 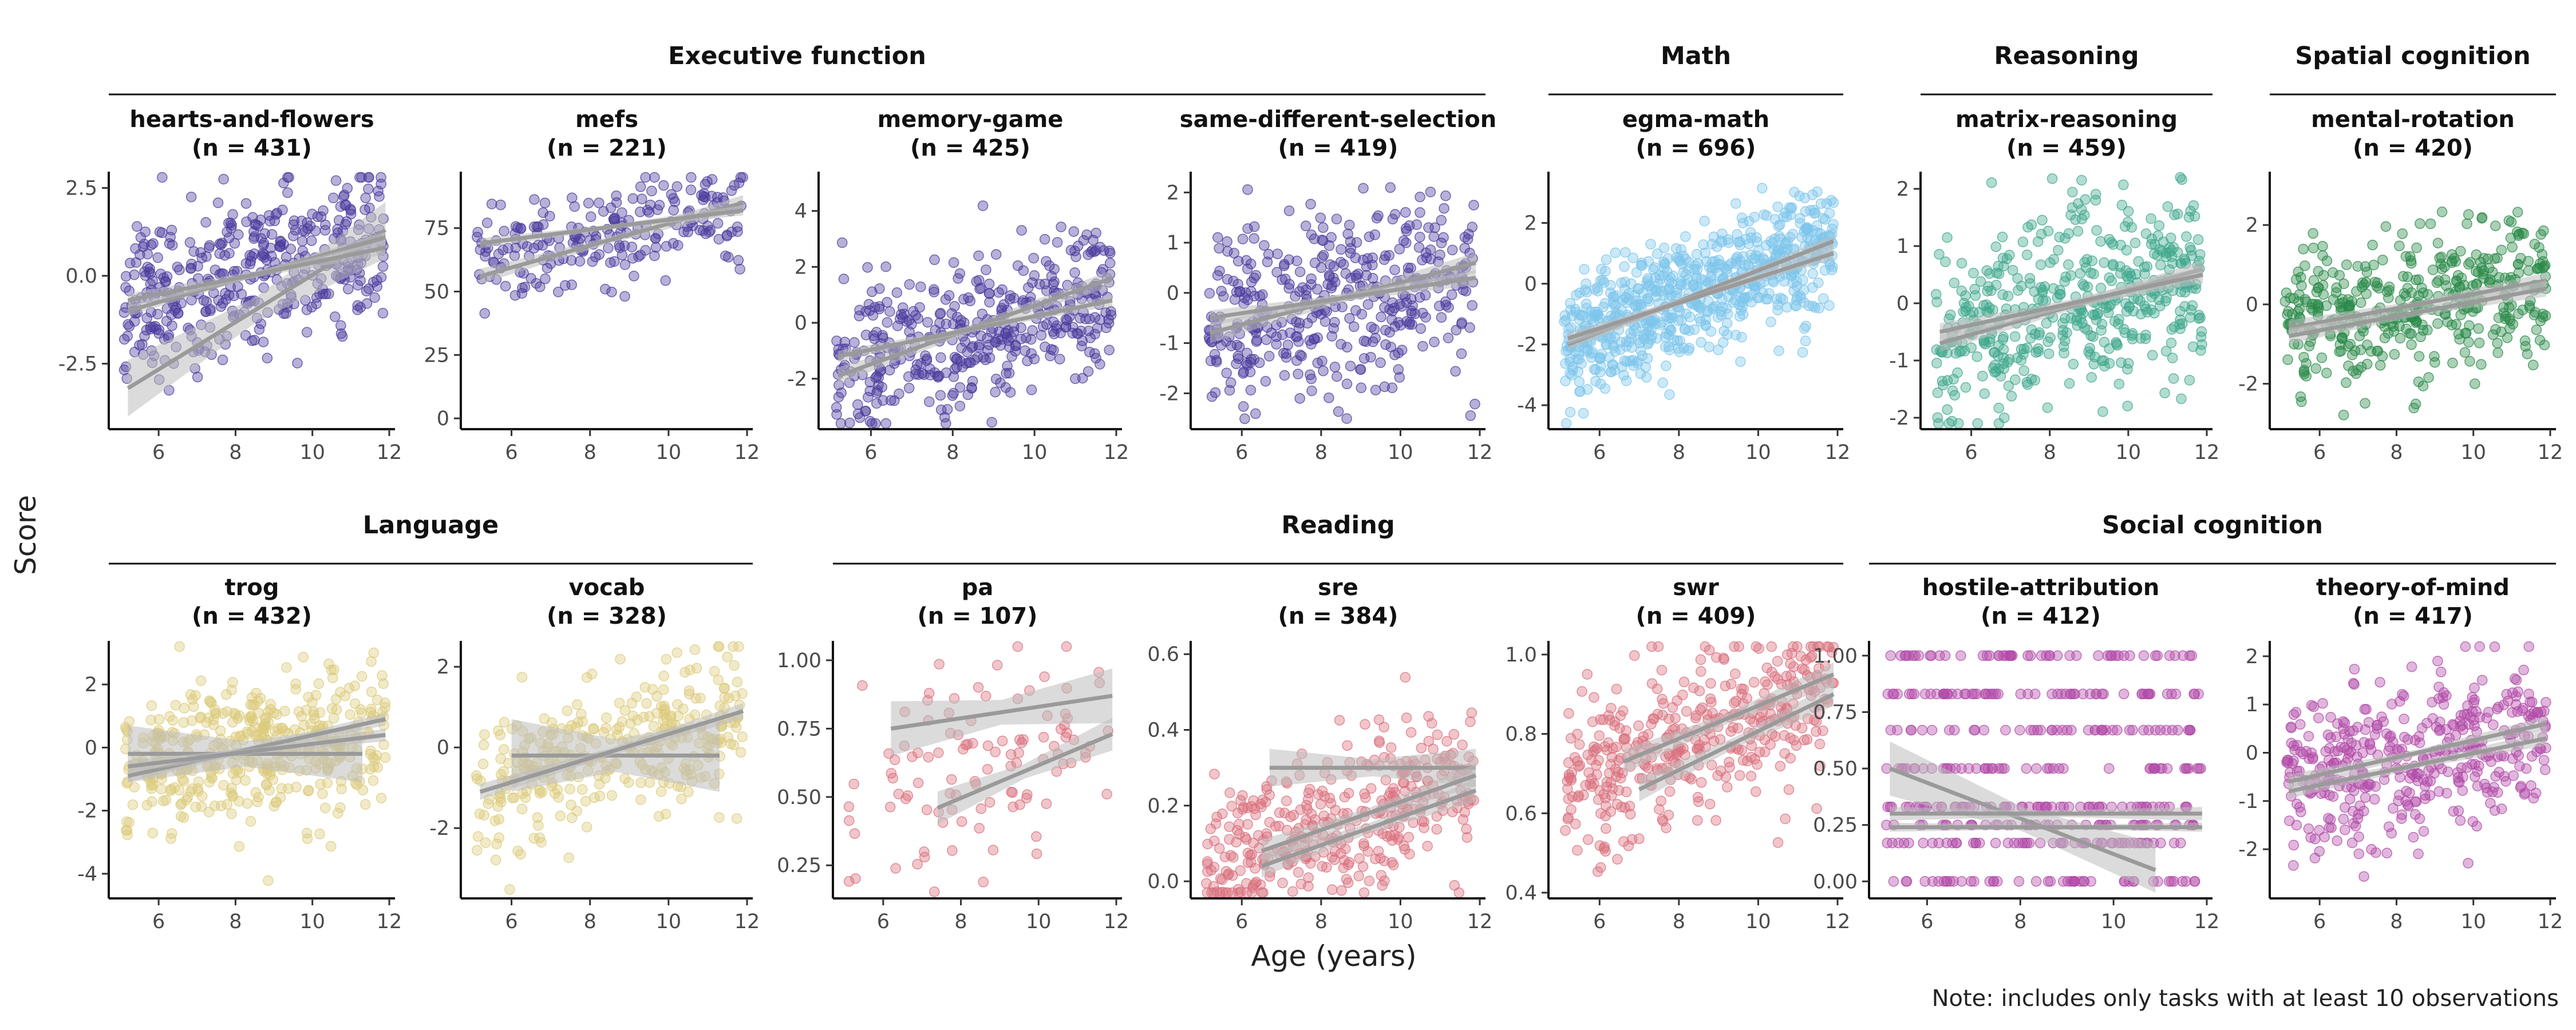 I want to click on y-tick-label: 0, so click(x=1530, y=284).